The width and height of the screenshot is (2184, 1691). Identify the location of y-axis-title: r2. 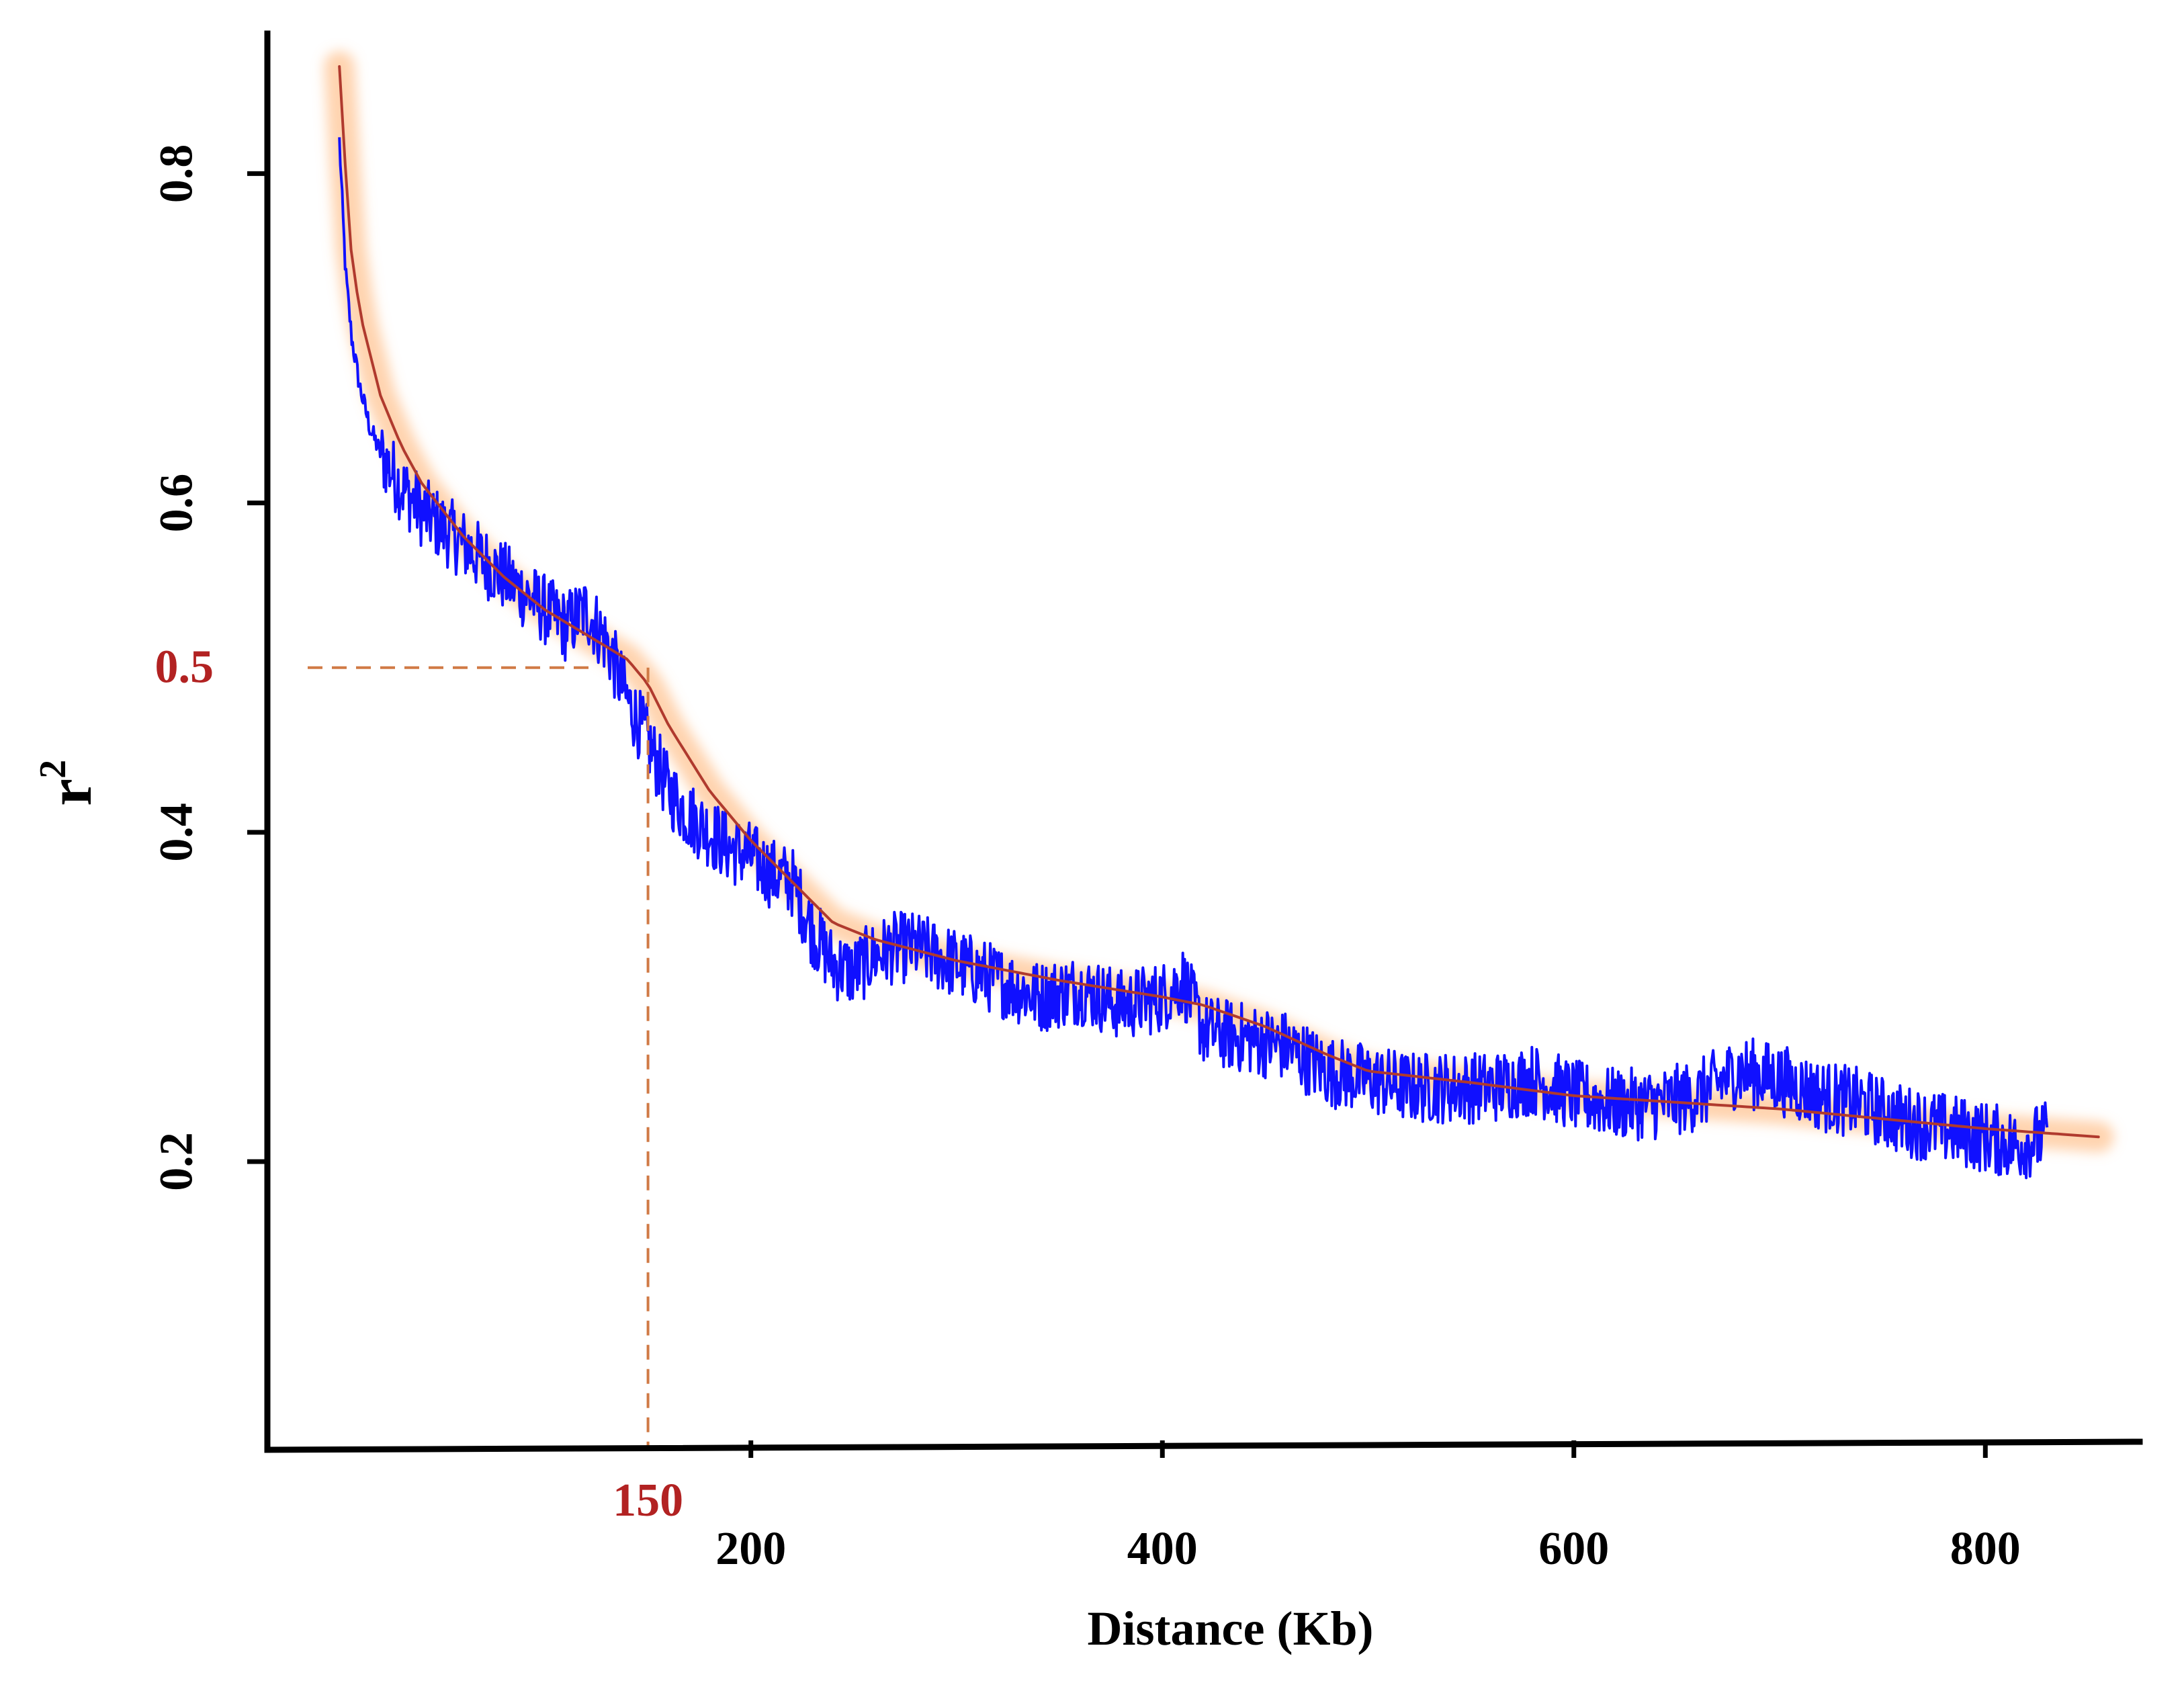
(68, 783).